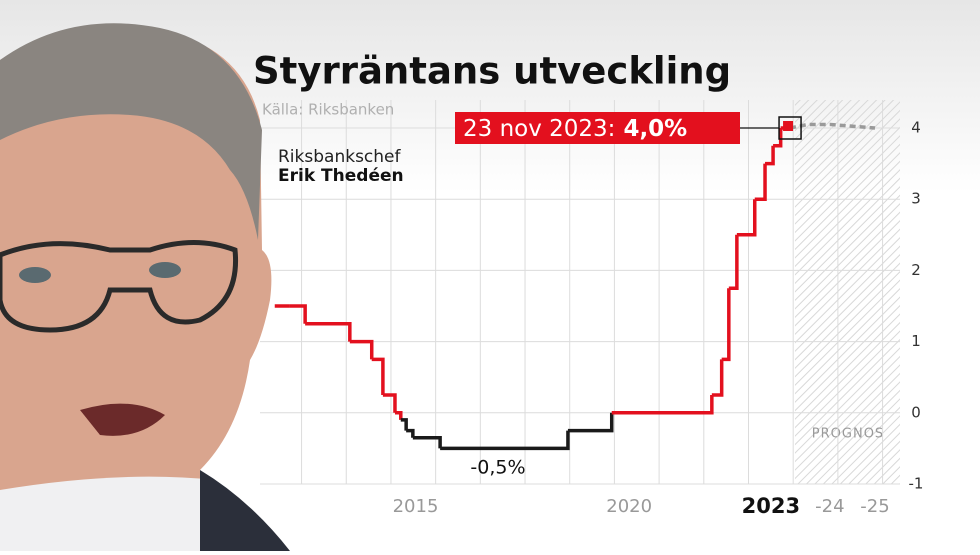 Image resolution: width=980 pixels, height=555 pixels. I want to click on y-tick-label: 3, so click(916, 199).